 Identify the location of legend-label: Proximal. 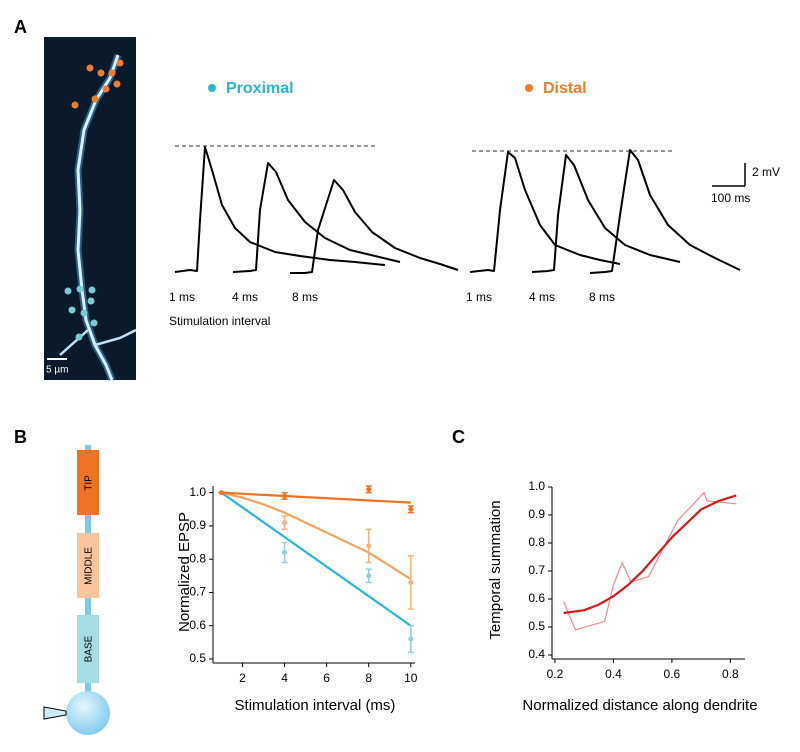
(260, 88).